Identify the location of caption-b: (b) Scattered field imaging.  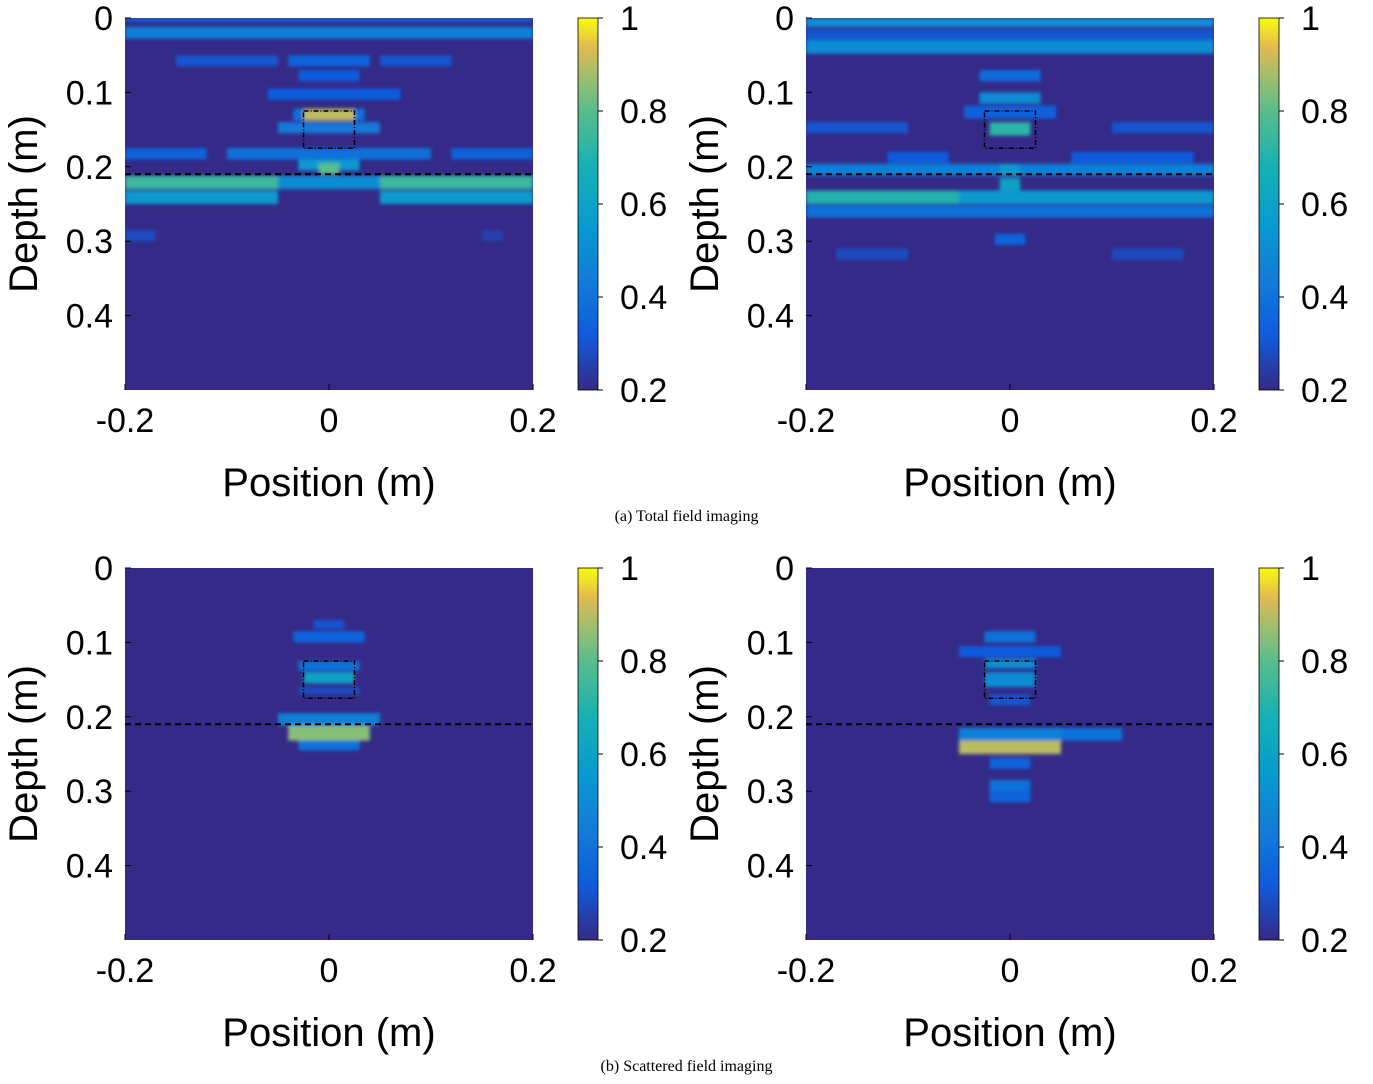
(686, 1066).